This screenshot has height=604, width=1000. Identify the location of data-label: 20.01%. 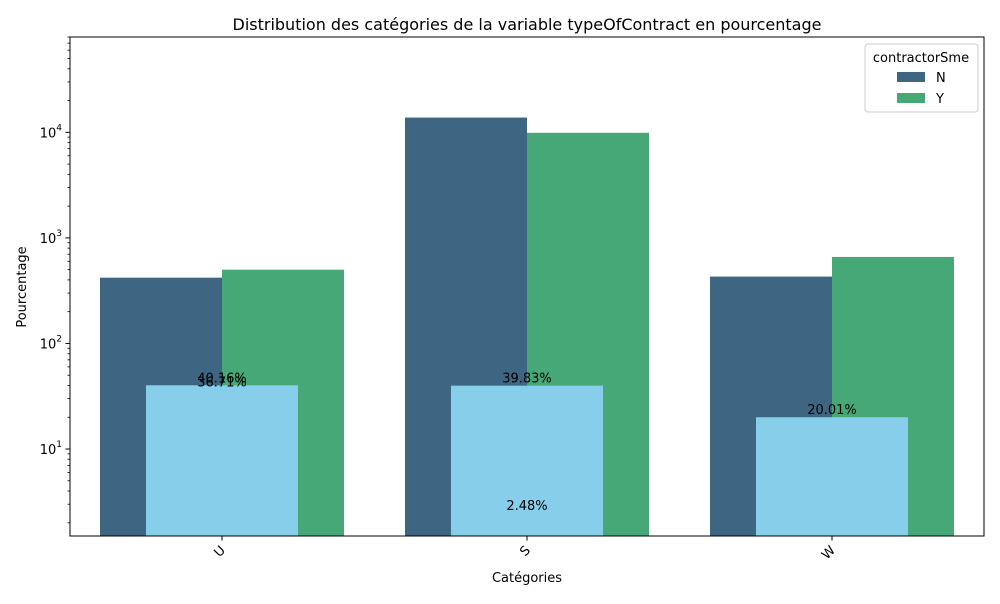
(832, 410).